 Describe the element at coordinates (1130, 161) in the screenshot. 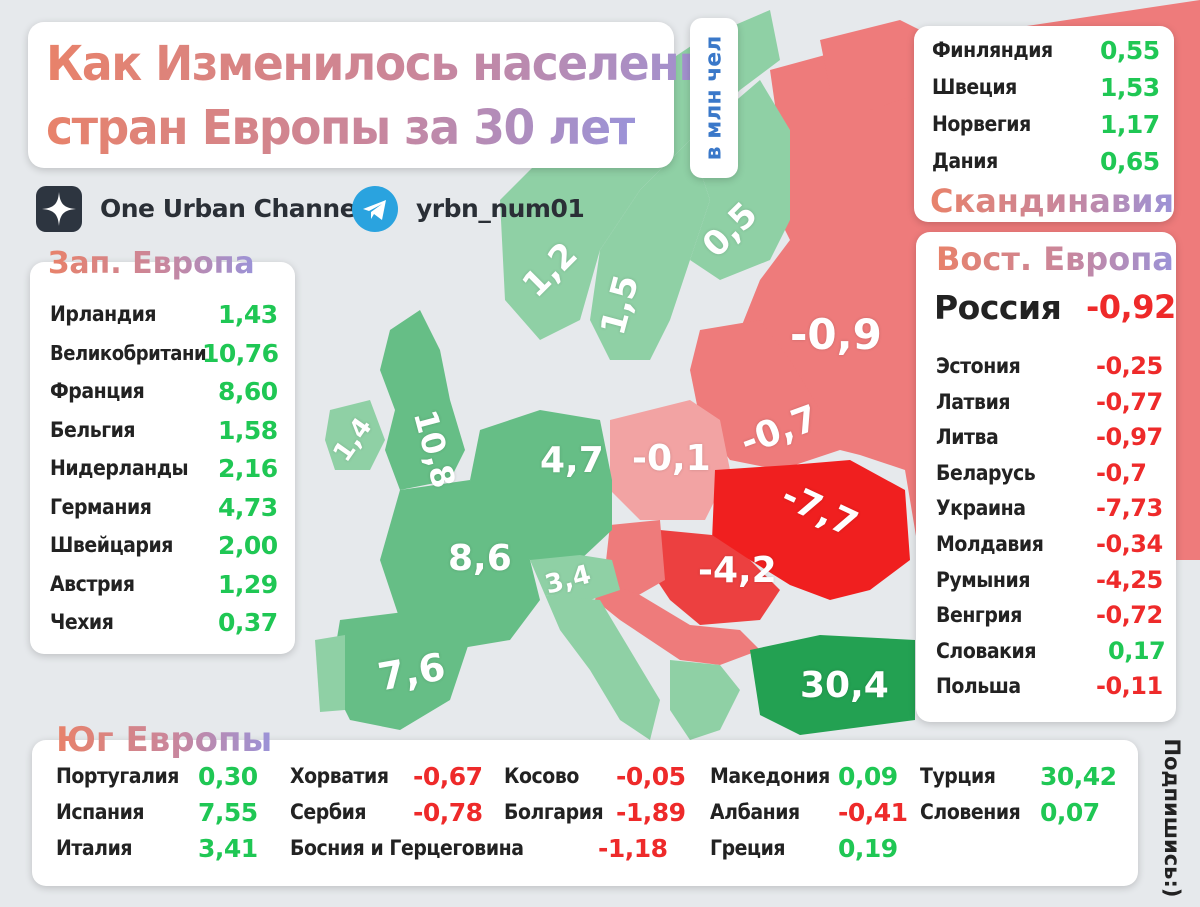

I see `country-change-value: 0,65` at that location.